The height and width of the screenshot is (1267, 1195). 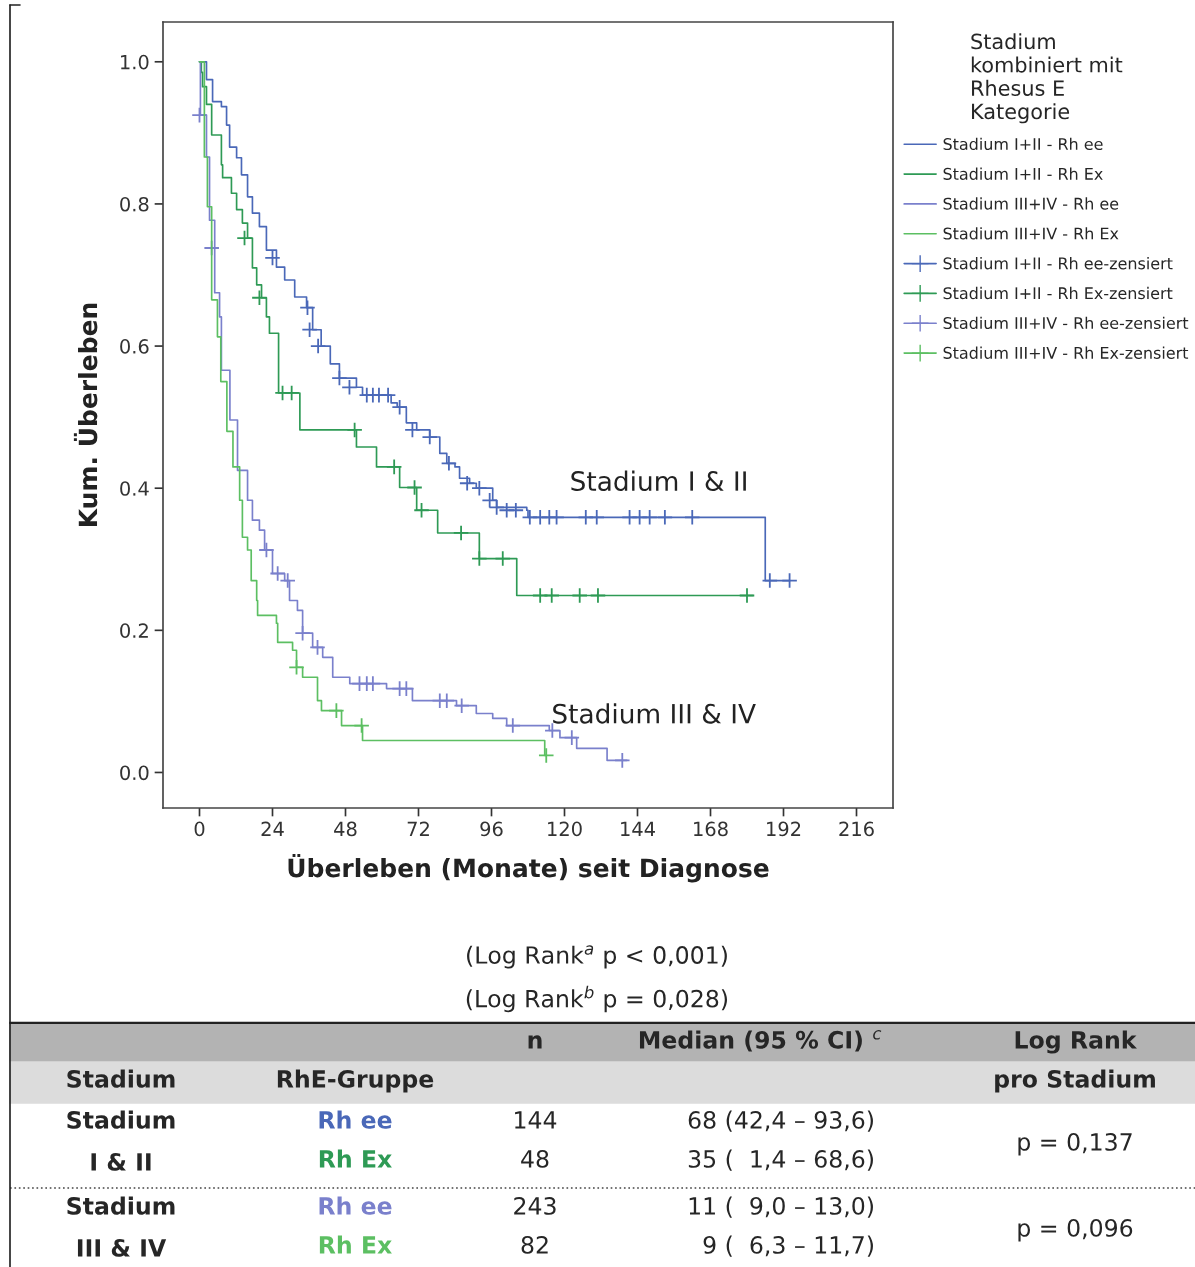 What do you see at coordinates (85, 415) in the screenshot?
I see `y-axis-title: Kum. Überleben` at bounding box center [85, 415].